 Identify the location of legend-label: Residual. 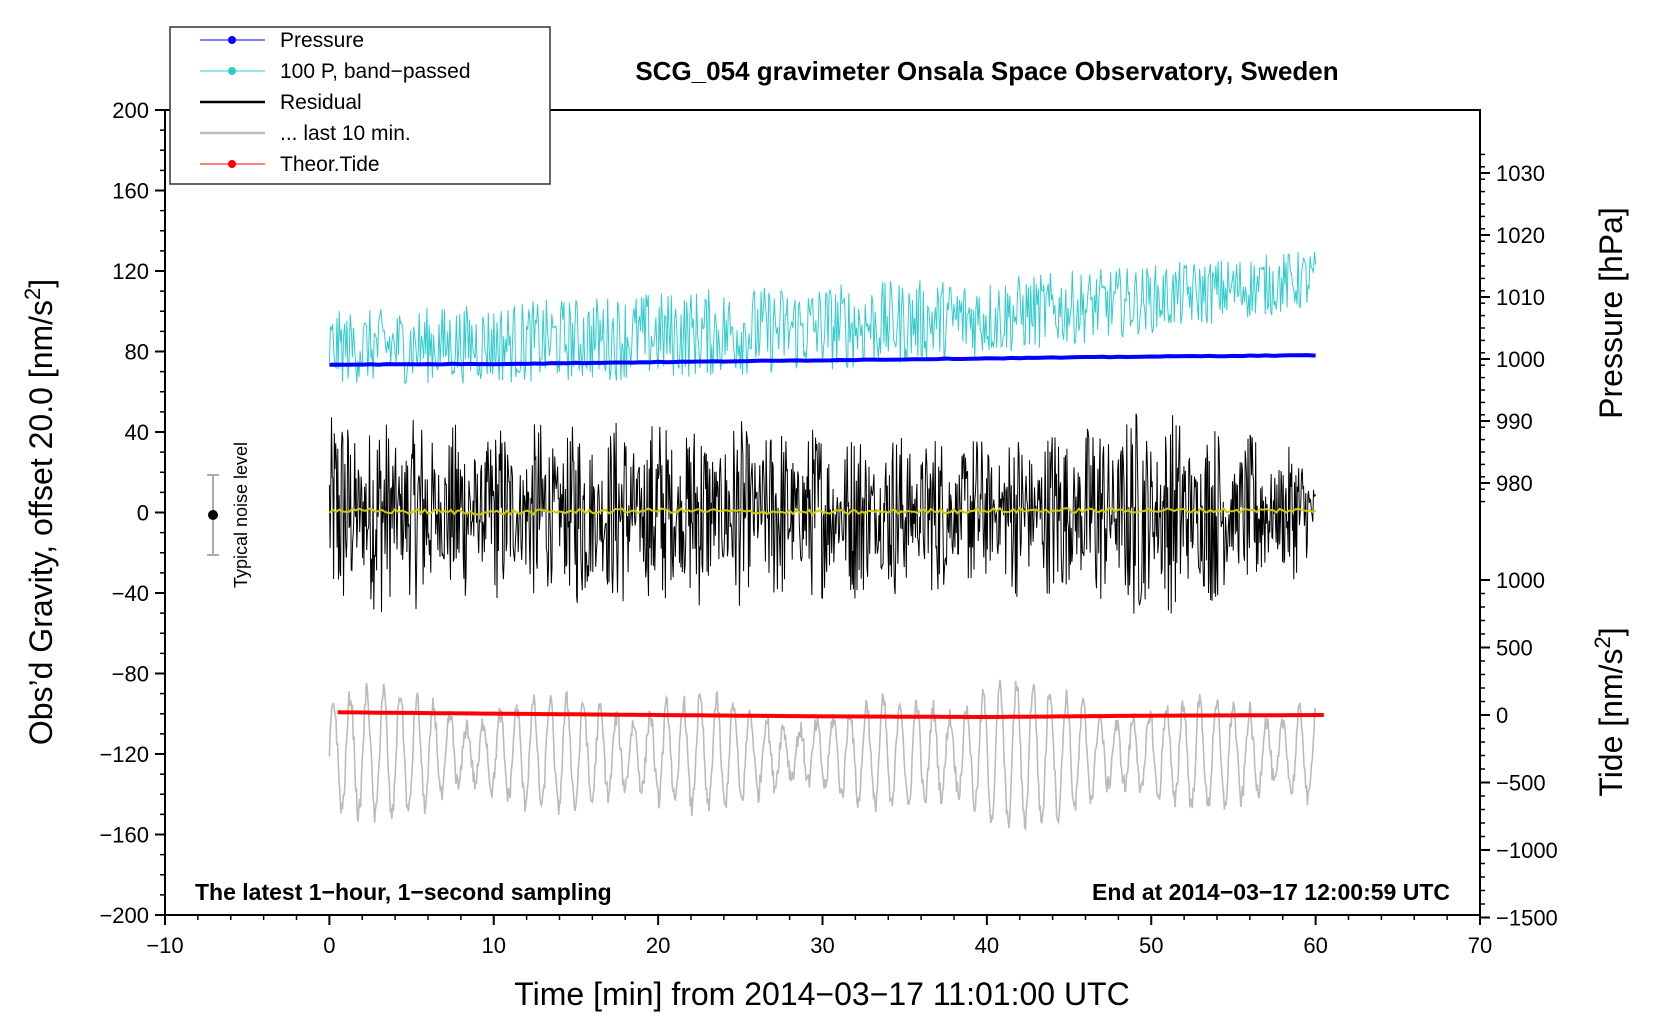
(321, 102).